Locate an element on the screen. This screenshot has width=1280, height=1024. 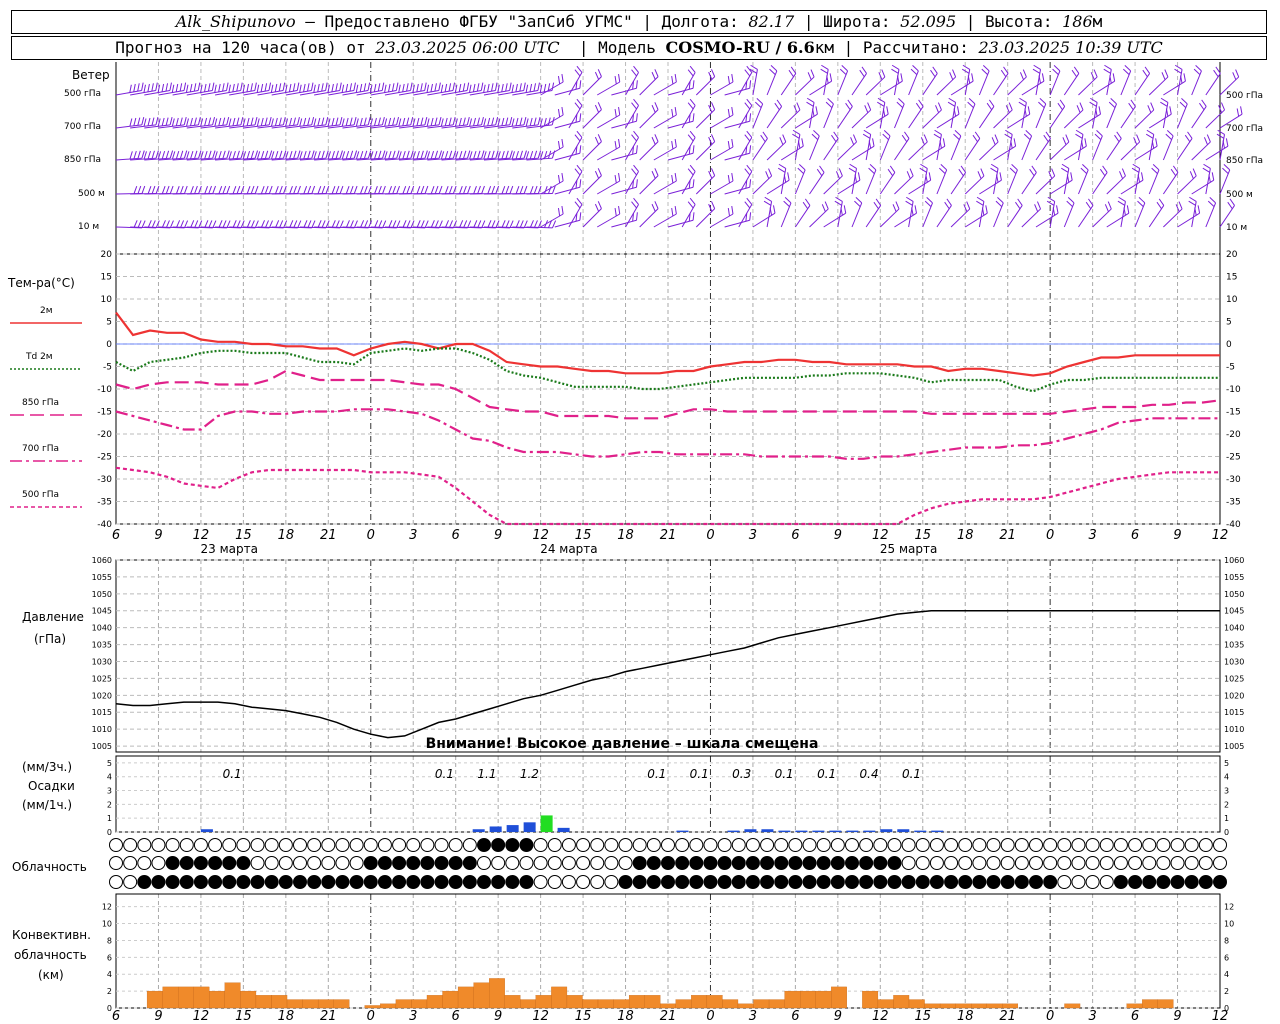
calc-label: | Рассчитано: is located at coordinates (906, 47).